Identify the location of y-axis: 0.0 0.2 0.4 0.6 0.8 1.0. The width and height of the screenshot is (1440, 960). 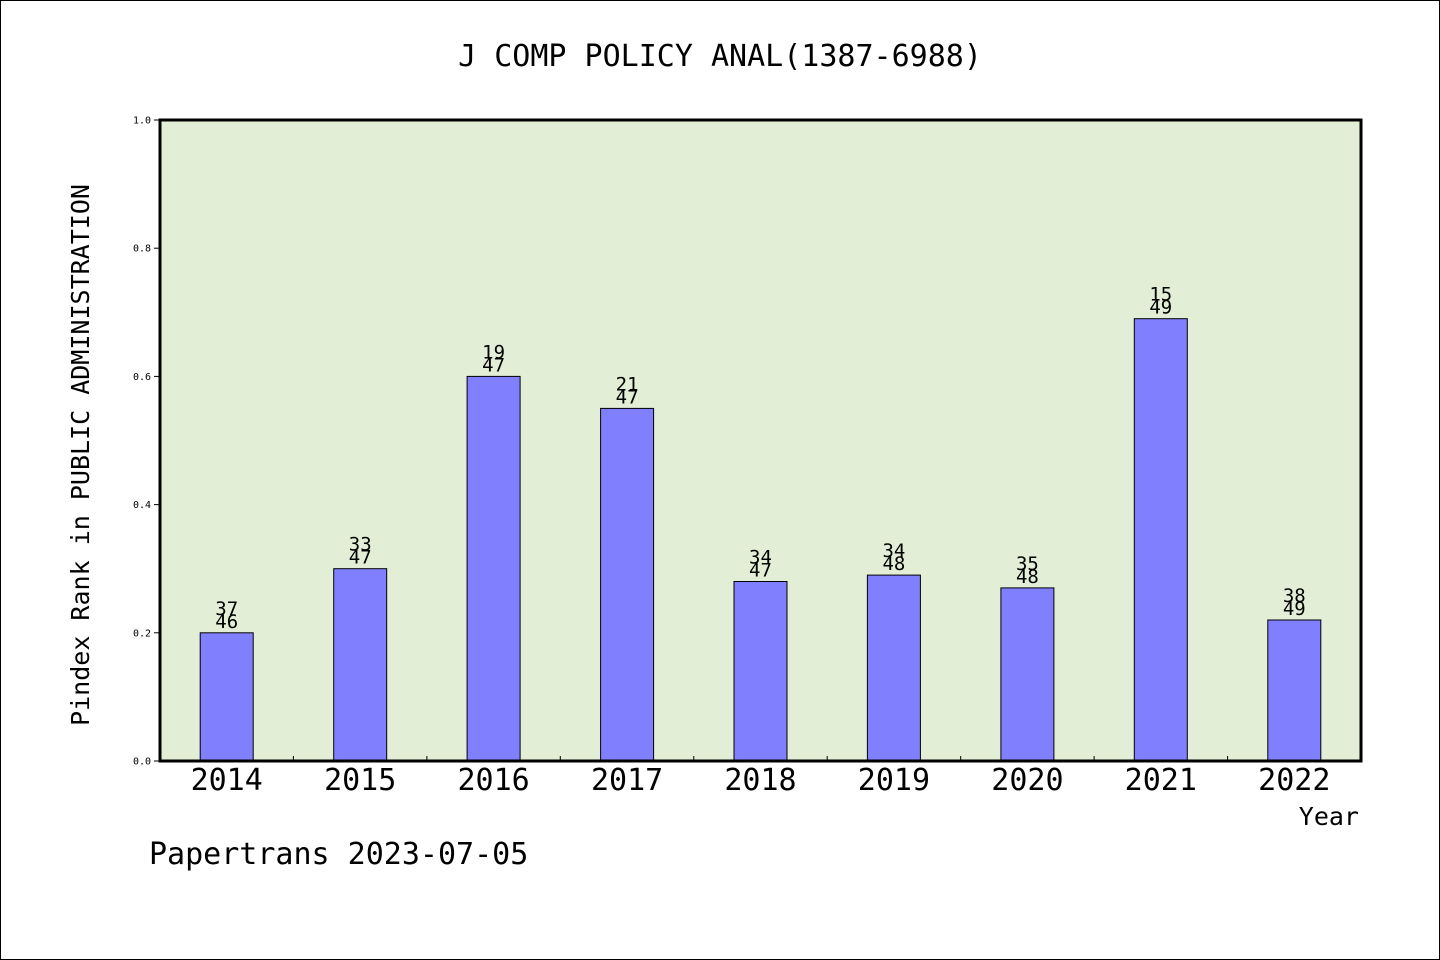
(146, 442).